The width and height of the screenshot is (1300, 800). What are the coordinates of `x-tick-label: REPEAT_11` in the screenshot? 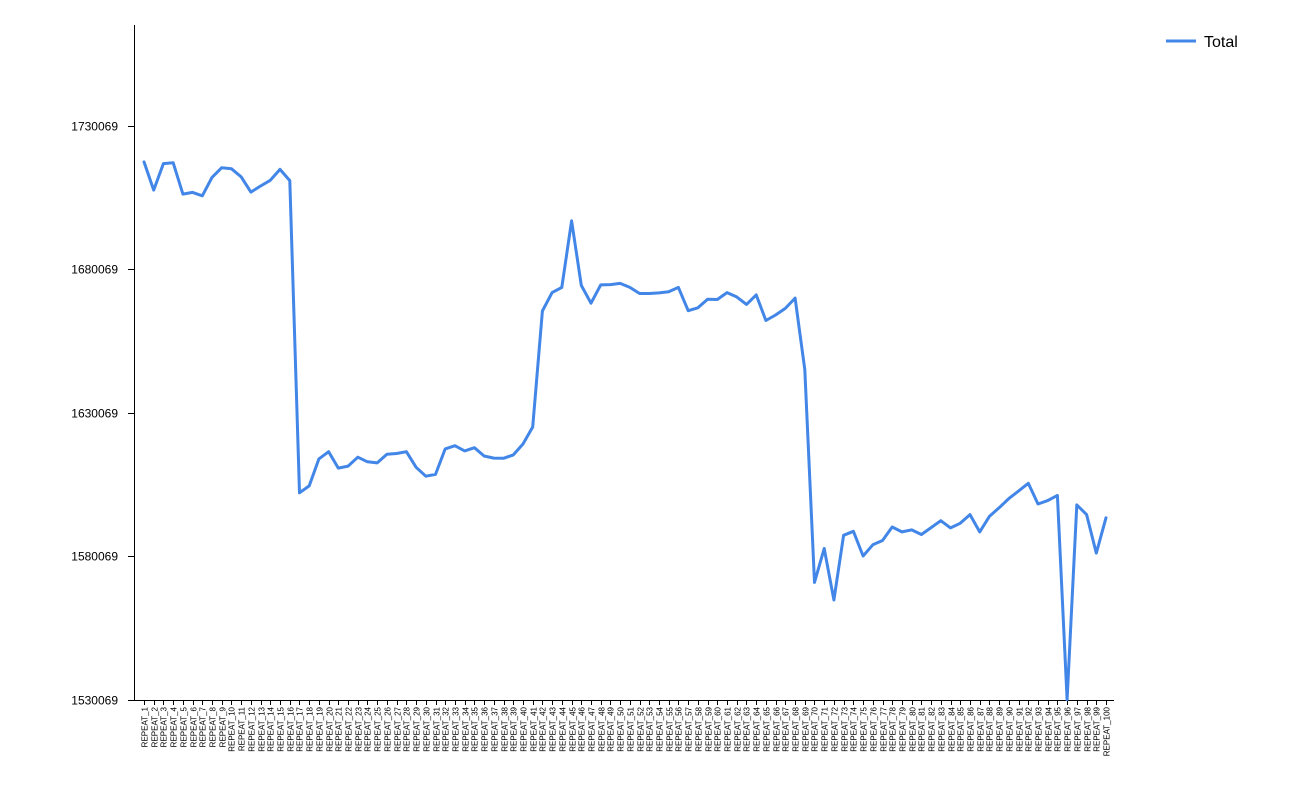 It's located at (242, 728).